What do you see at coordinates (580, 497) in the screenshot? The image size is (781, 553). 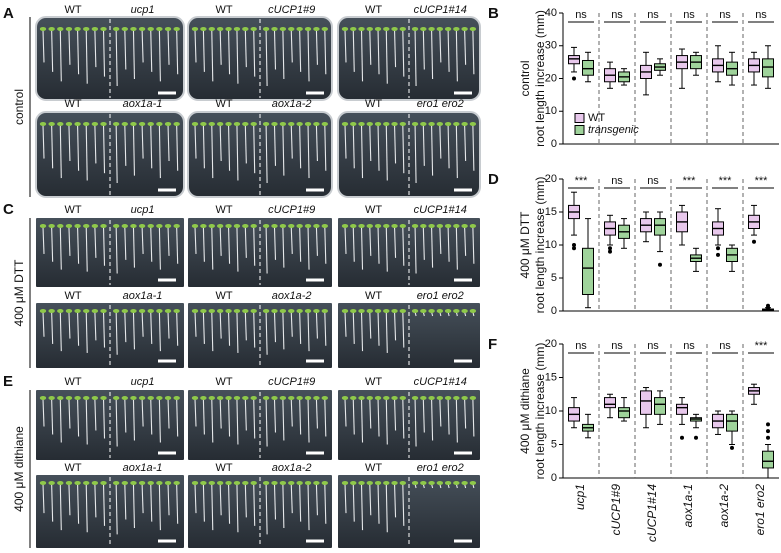 I see `x-tick-label: ucp1` at bounding box center [580, 497].